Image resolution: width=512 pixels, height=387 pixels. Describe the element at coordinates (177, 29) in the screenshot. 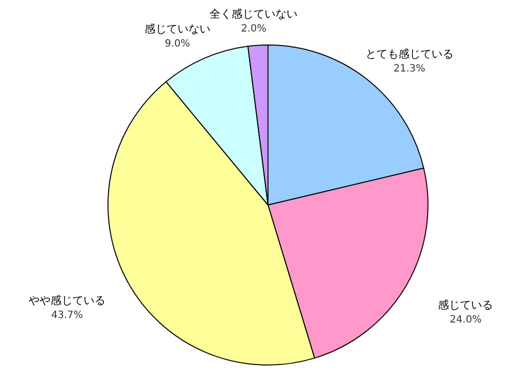

I see `slice-label: 感じていない` at that location.